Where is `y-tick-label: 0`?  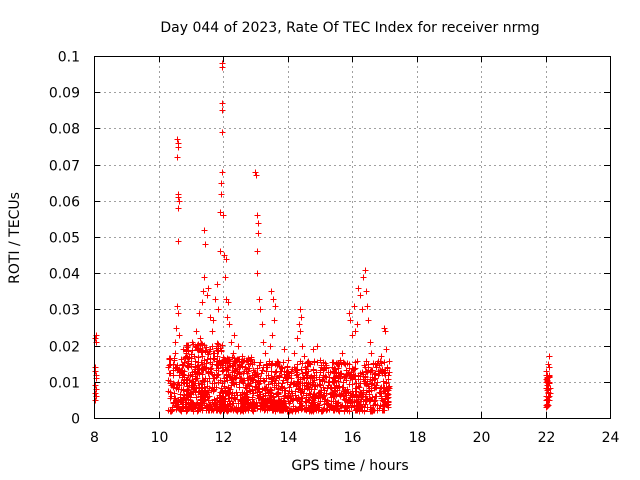
y-tick-label: 0 is located at coordinates (75, 420).